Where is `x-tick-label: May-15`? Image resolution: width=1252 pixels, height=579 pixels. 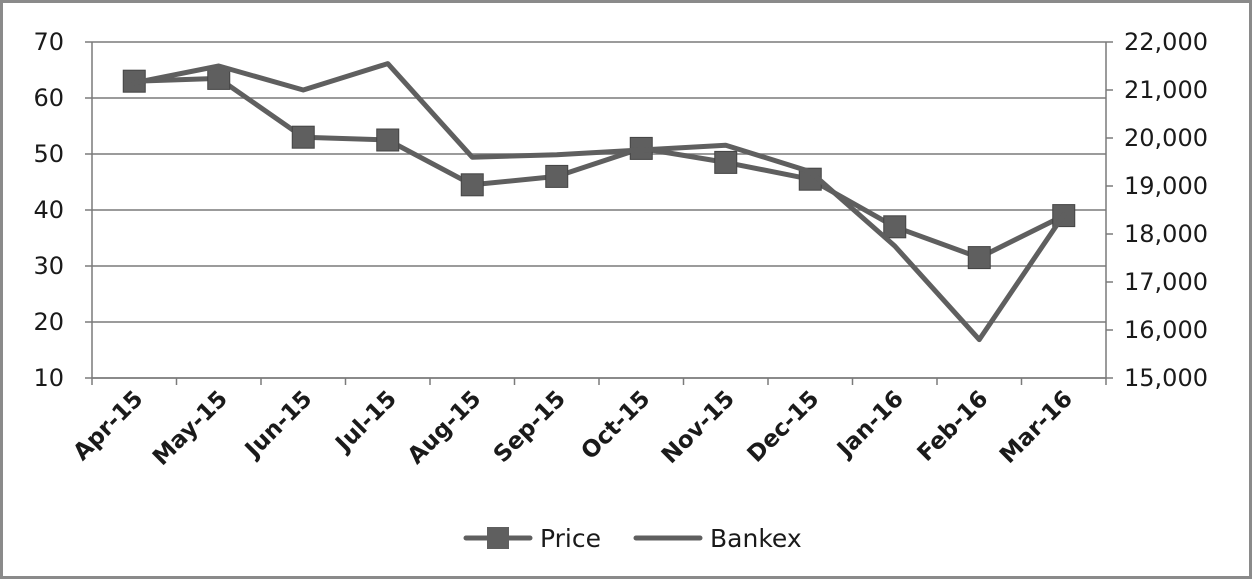 x-tick-label: May-15 is located at coordinates (190, 428).